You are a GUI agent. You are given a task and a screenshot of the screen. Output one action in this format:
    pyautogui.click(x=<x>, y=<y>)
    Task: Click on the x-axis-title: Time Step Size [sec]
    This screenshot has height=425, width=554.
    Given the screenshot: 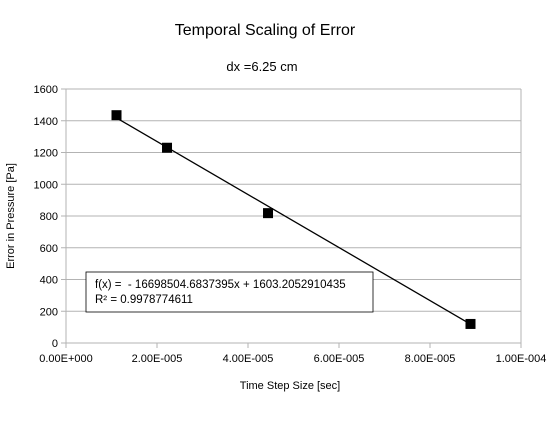 What is the action you would take?
    pyautogui.click(x=290, y=386)
    